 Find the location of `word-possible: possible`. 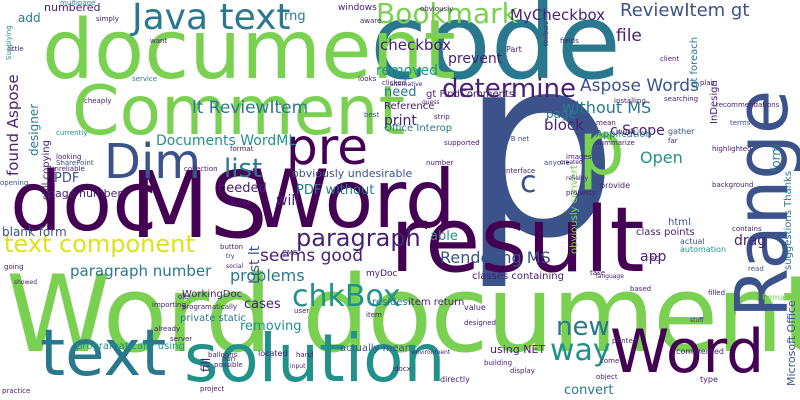

word-possible: possible is located at coordinates (228, 365).